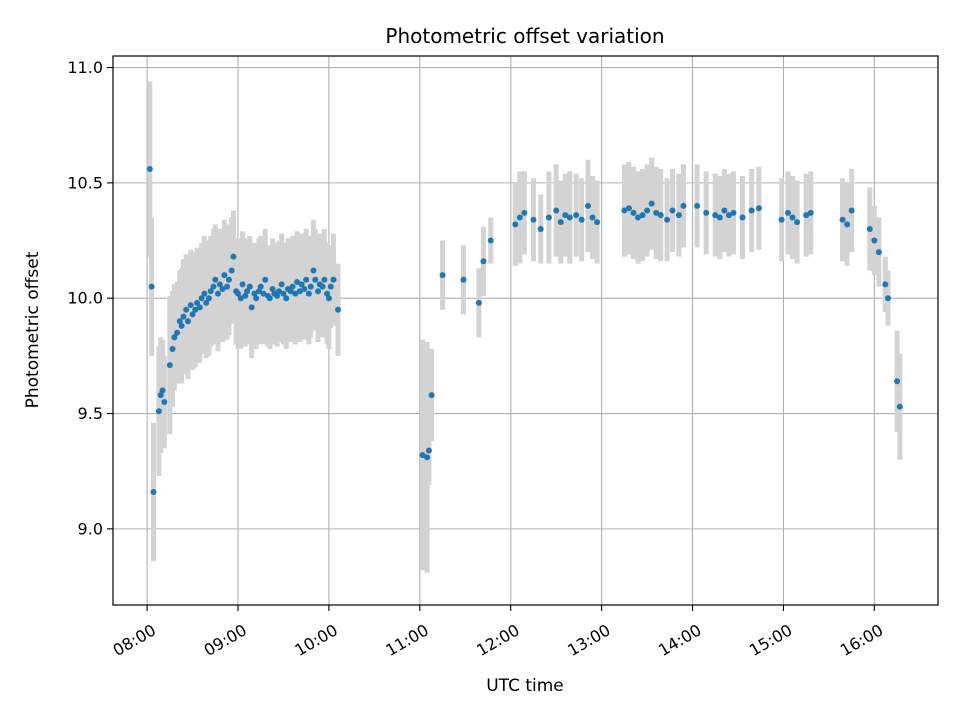  What do you see at coordinates (85, 298) in the screenshot?
I see `y-tick-label: 10.0` at bounding box center [85, 298].